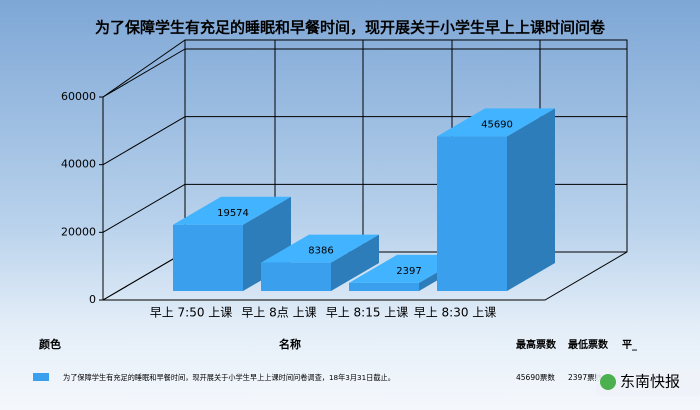 The width and height of the screenshot is (700, 410). What do you see at coordinates (41, 377) in the screenshot?
I see `legend-swatch` at bounding box center [41, 377].